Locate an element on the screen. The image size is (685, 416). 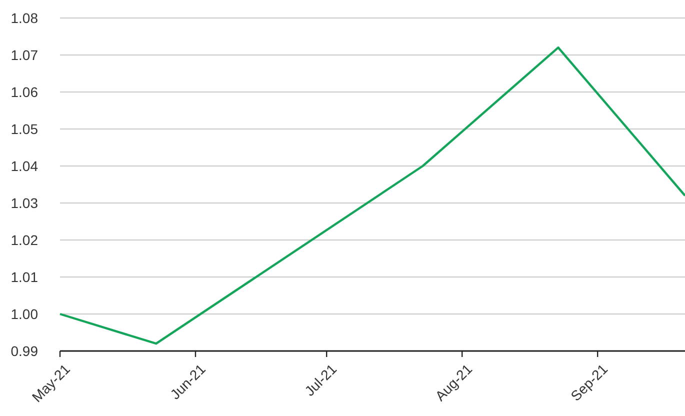
y-tick-label: 1.07 is located at coordinates (24, 54).